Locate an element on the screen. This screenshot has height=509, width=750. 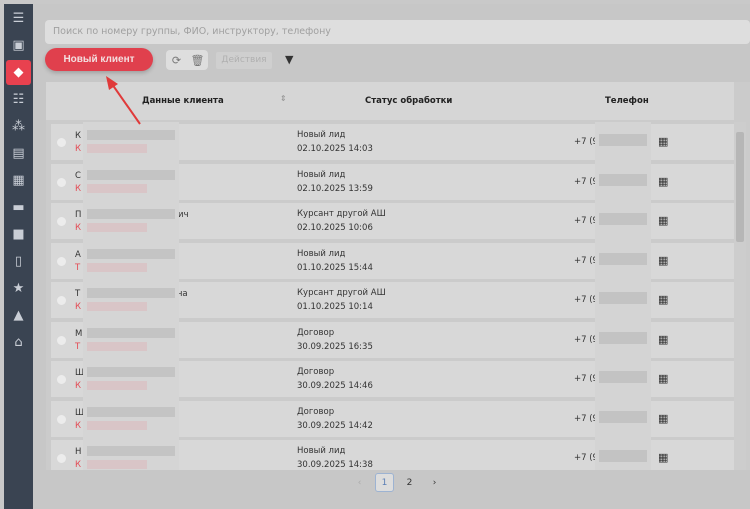
diamond-icon: ◆ is located at coordinates (18, 72).